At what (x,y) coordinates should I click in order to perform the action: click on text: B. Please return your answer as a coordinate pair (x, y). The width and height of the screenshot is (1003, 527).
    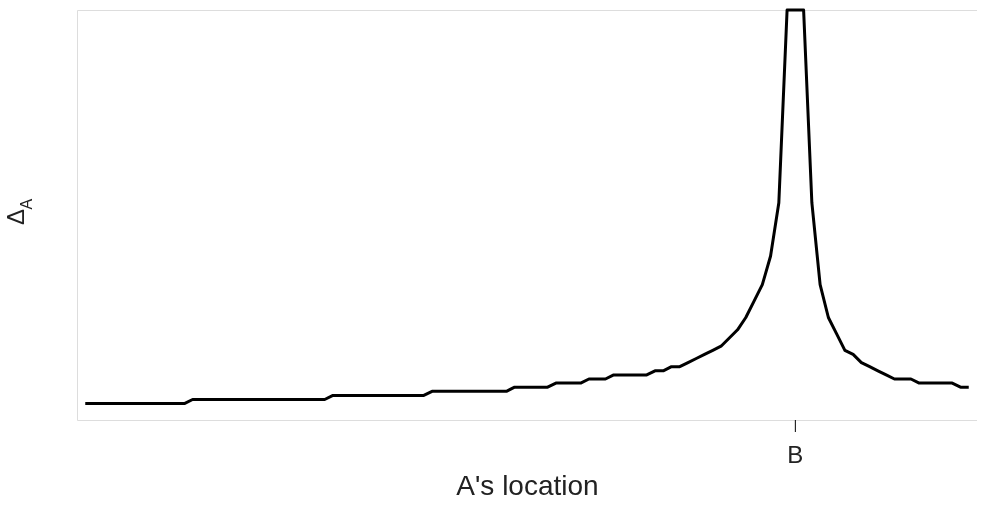
    Looking at the image, I should click on (795, 454).